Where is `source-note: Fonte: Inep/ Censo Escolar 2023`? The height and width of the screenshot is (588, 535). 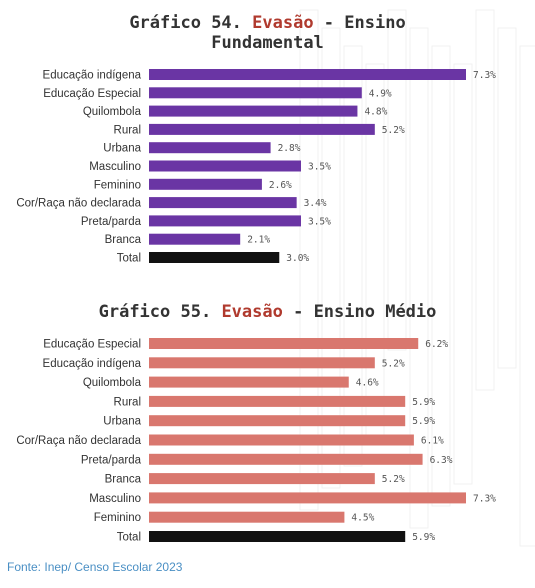
source-note: Fonte: Inep/ Censo Escolar 2023 is located at coordinates (95, 567).